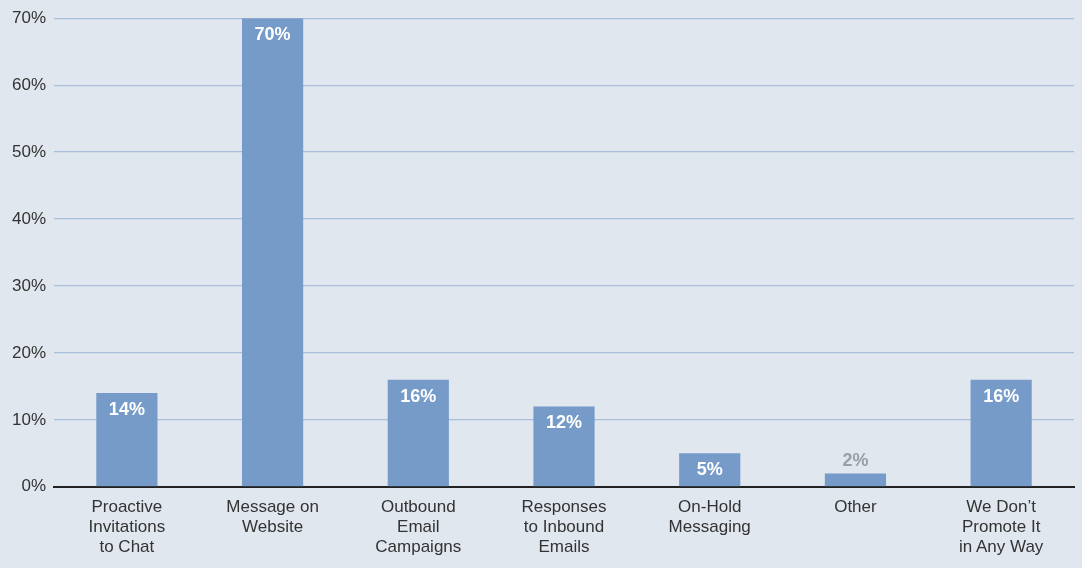  What do you see at coordinates (29, 84) in the screenshot?
I see `y-tick-label: 60%` at bounding box center [29, 84].